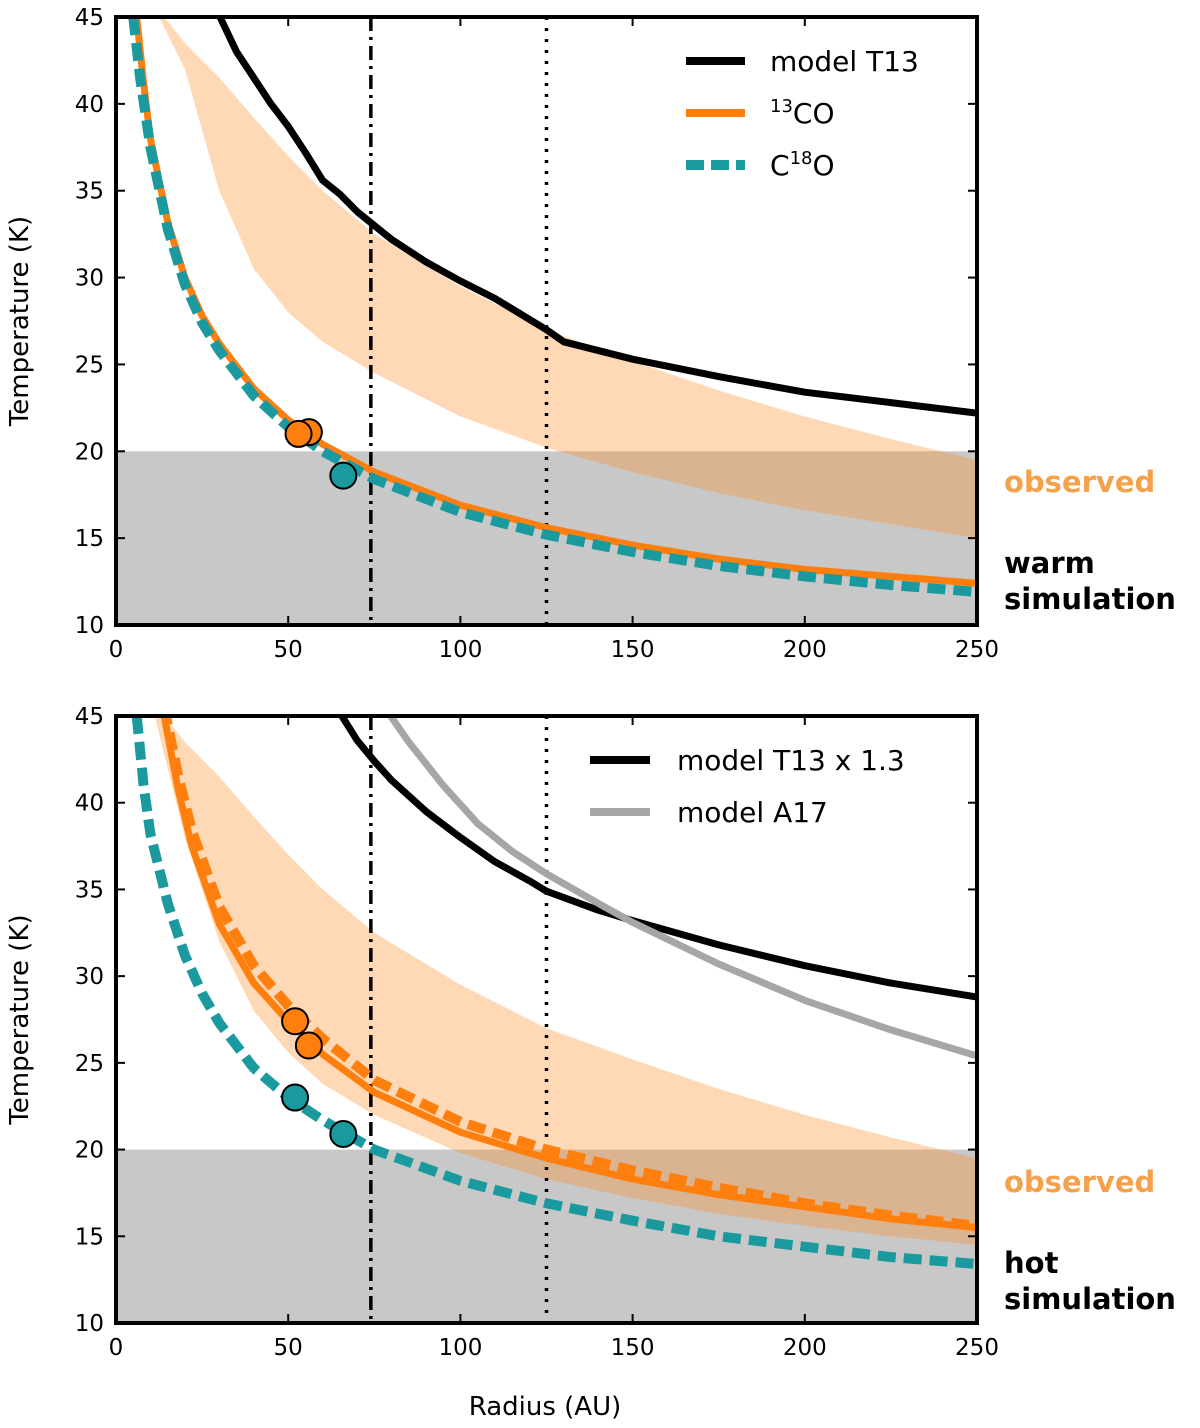 Image resolution: width=1200 pixels, height=1428 pixels. Describe the element at coordinates (791, 760) in the screenshot. I see `legend-label: model T13 x 1.3` at that location.